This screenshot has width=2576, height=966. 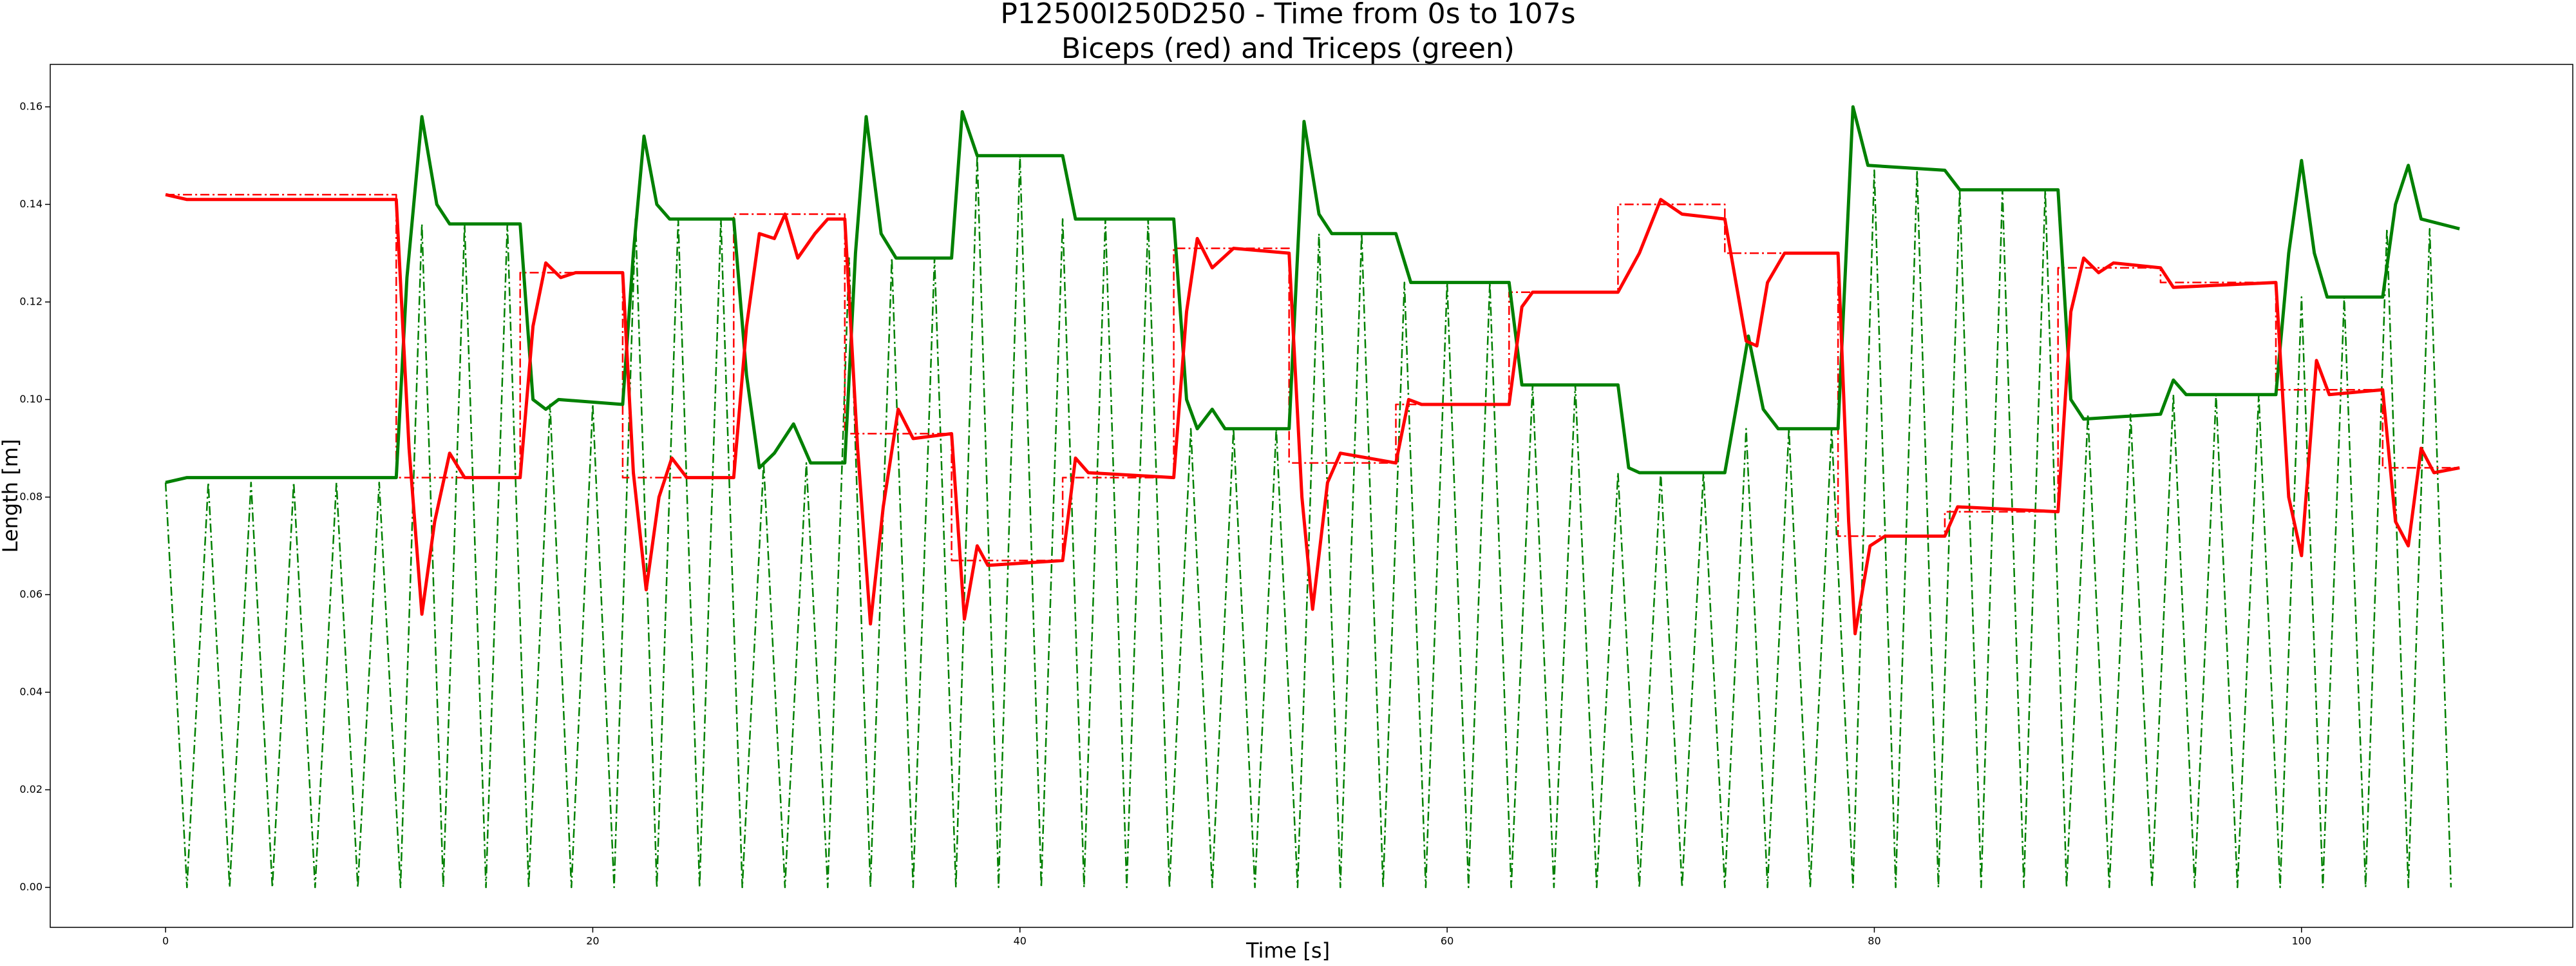 I want to click on y-tick-label: 0.14, so click(x=31, y=204).